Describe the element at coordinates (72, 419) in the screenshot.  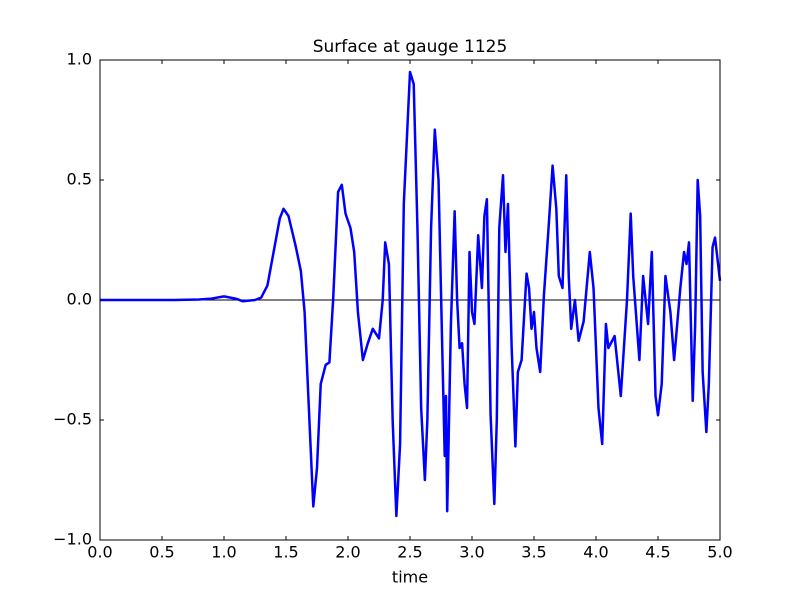
I see `y-tick-label: −0.5` at that location.